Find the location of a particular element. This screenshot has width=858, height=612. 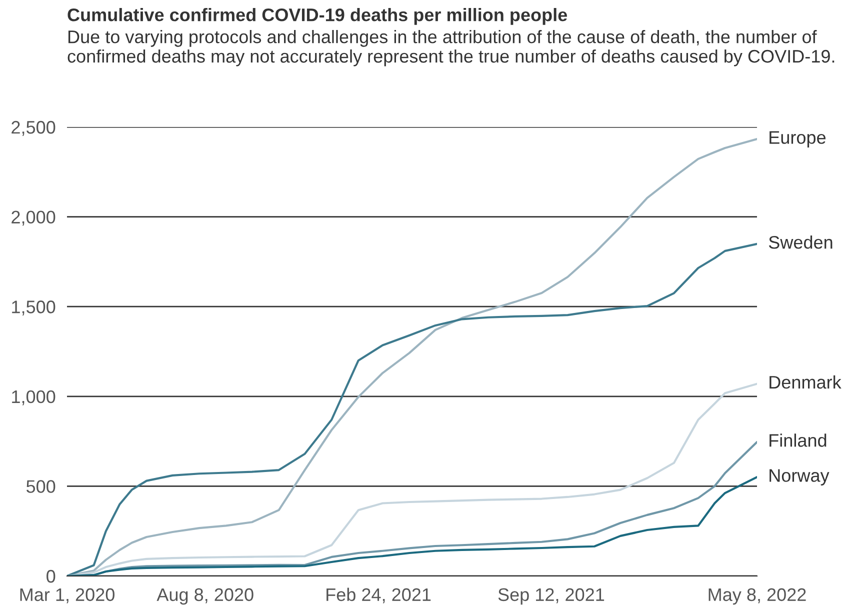

y-tick-label: 500 is located at coordinates (41, 486).